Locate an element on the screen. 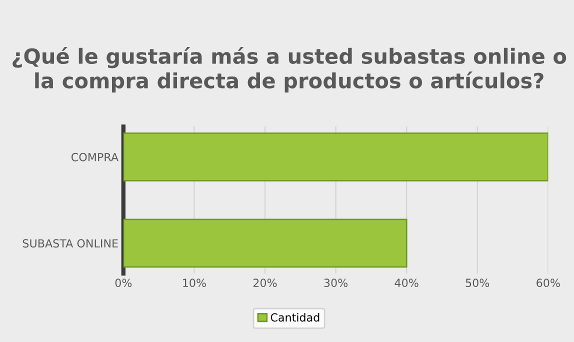 The height and width of the screenshot is (342, 574). x-tick-label: 60% is located at coordinates (548, 283).